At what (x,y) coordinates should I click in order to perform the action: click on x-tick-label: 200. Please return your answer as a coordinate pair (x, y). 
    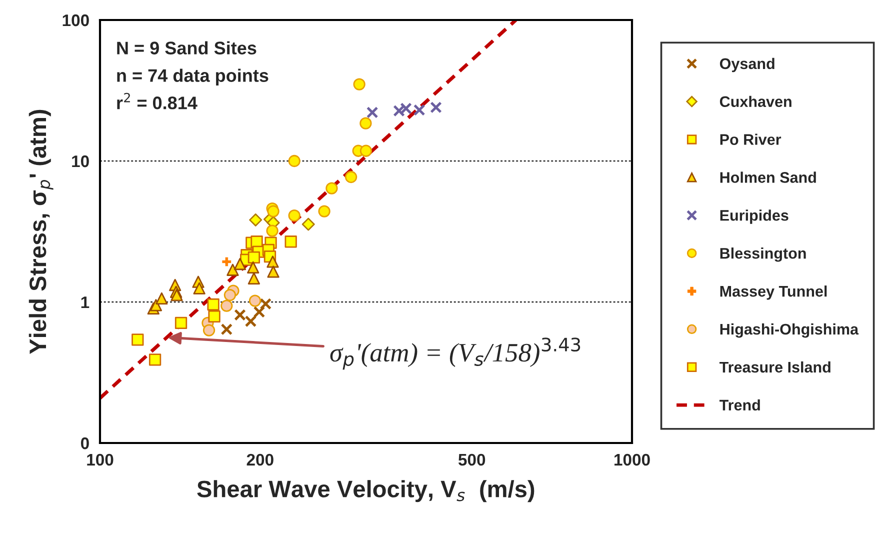
    Looking at the image, I should click on (260, 460).